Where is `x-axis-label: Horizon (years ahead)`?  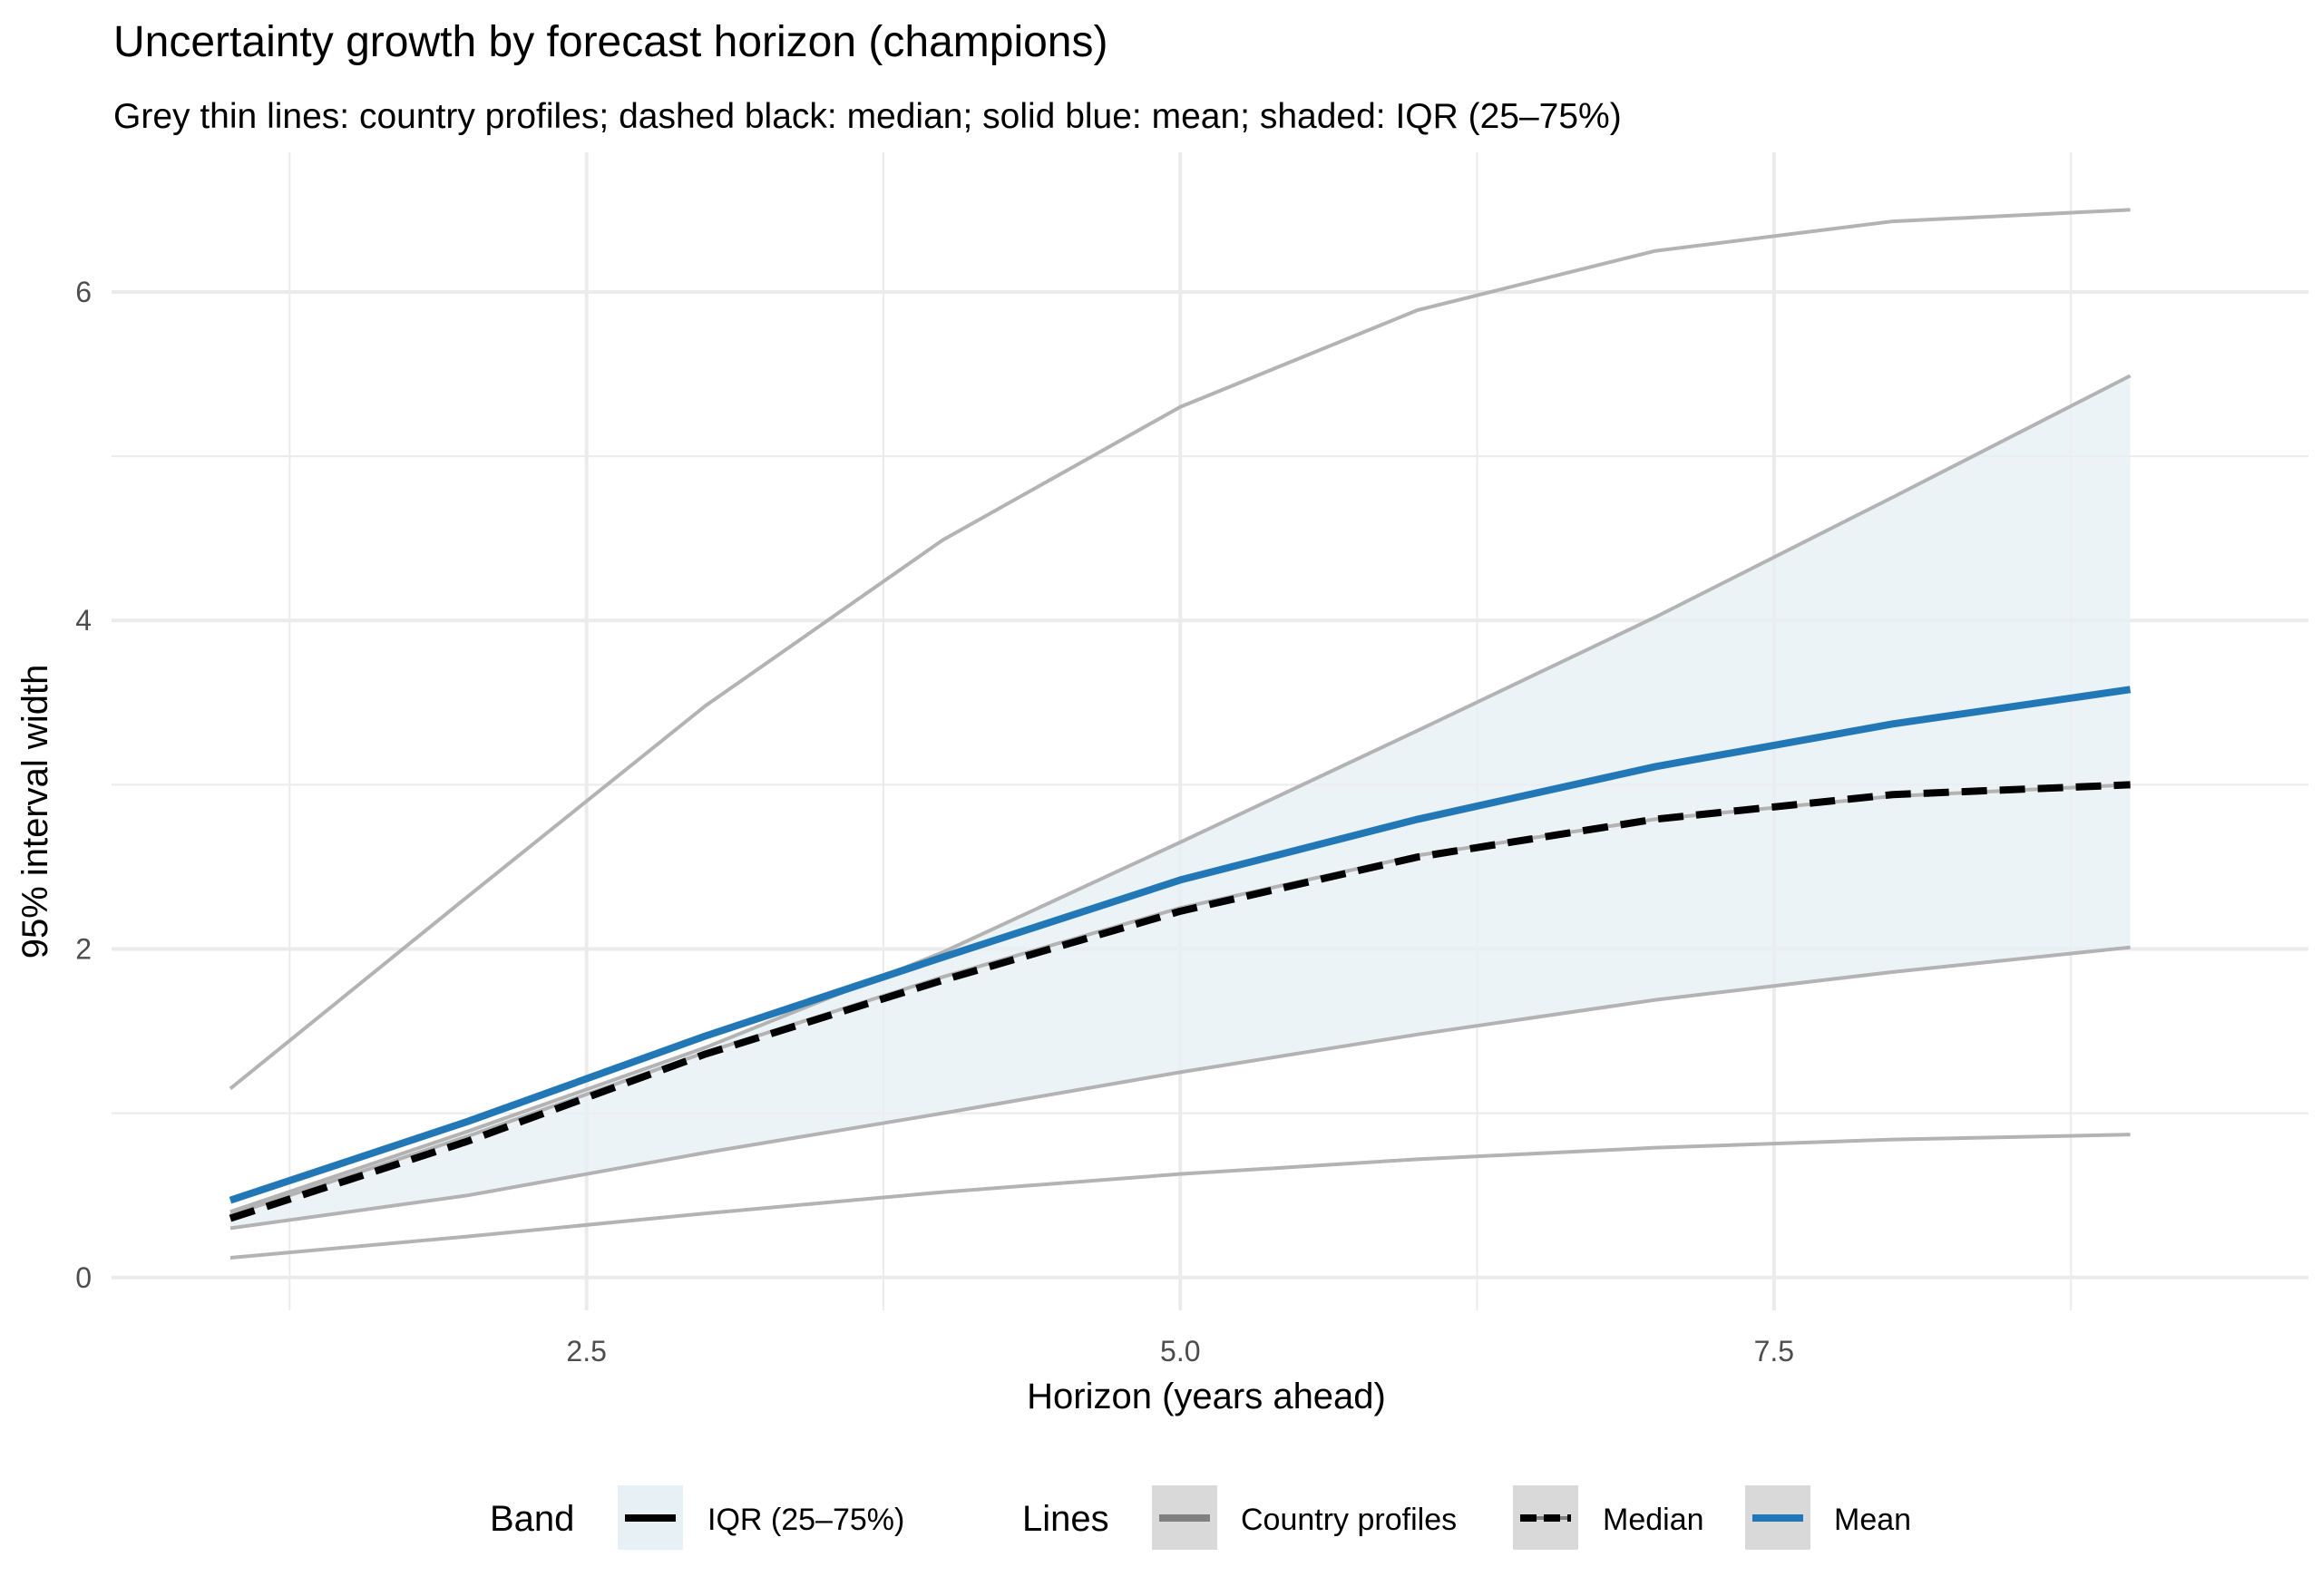 x-axis-label: Horizon (years ahead) is located at coordinates (1206, 1396).